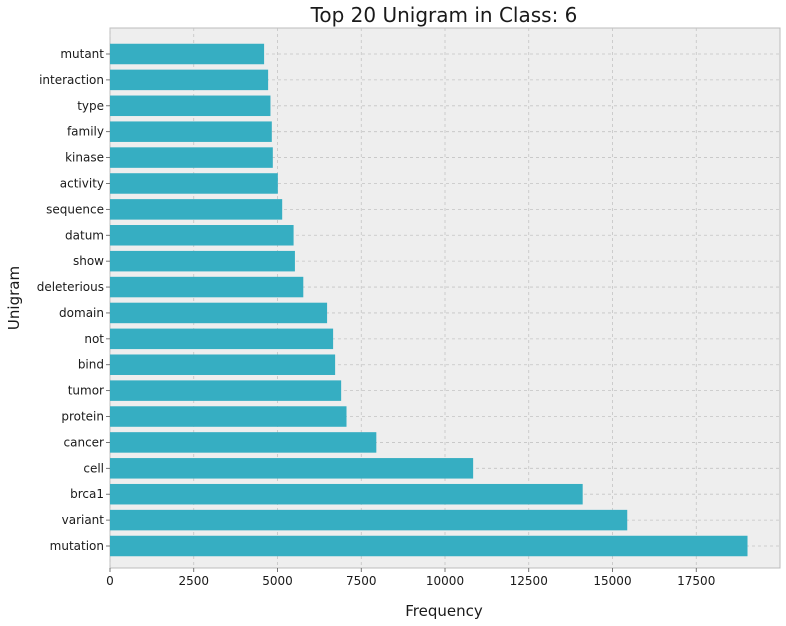 The height and width of the screenshot is (626, 786). What do you see at coordinates (191, 131) in the screenshot?
I see `bar-family` at bounding box center [191, 131].